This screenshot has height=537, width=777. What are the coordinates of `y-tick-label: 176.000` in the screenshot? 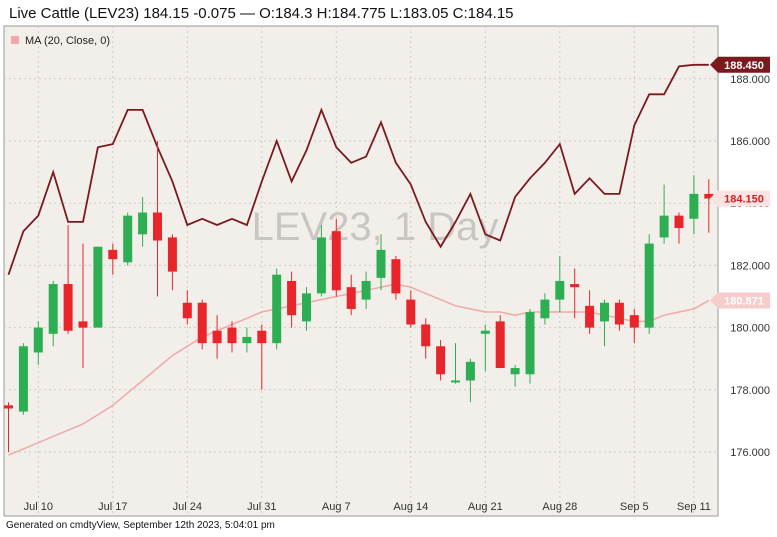 It's located at (750, 453).